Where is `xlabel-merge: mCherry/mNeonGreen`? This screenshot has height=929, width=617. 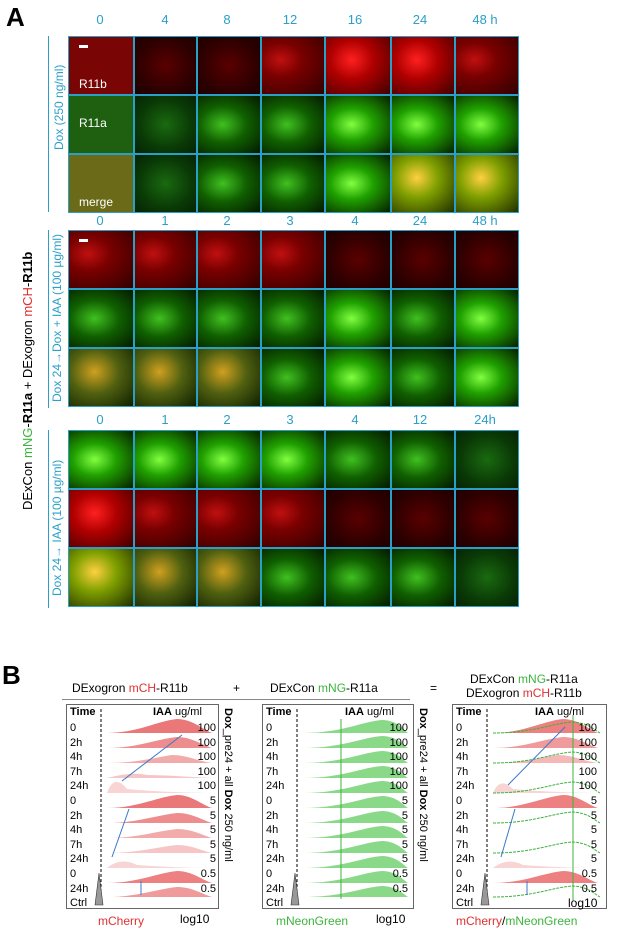 xlabel-merge: mCherry/mNeonGreen is located at coordinates (516, 921).